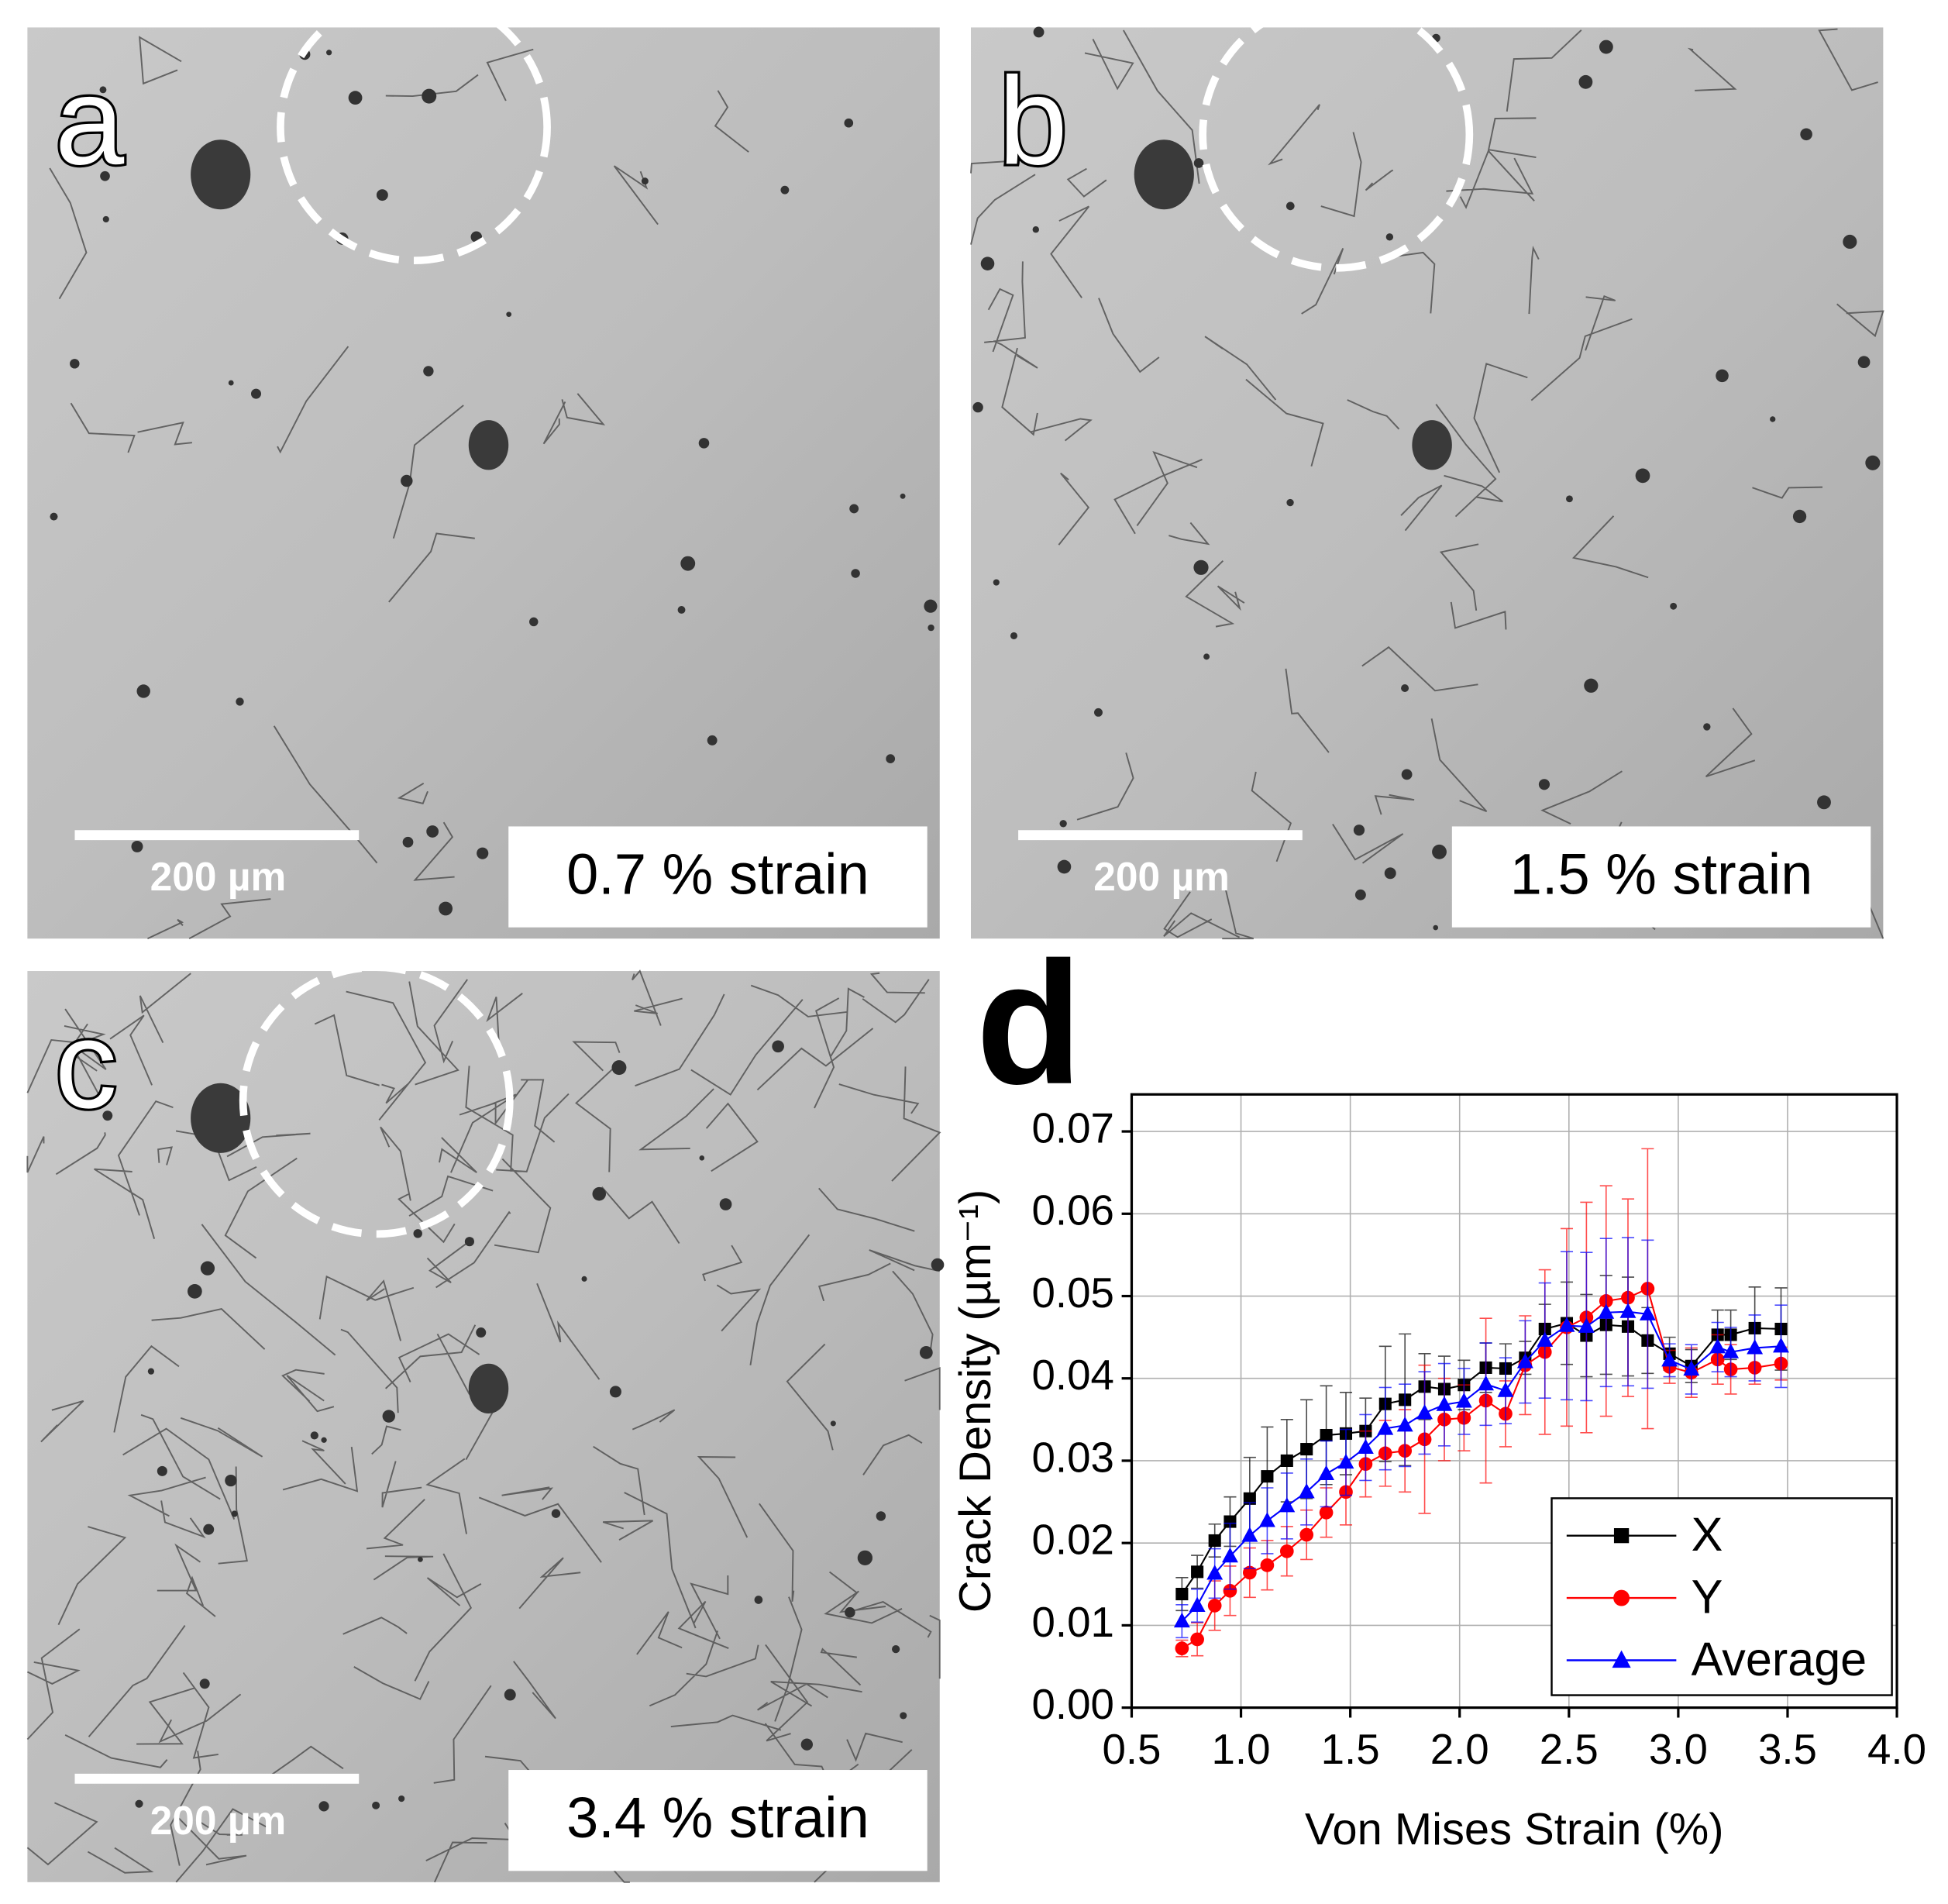 This screenshot has width=1948, height=1904. I want to click on x-tick-label: 3.0, so click(1678, 1749).